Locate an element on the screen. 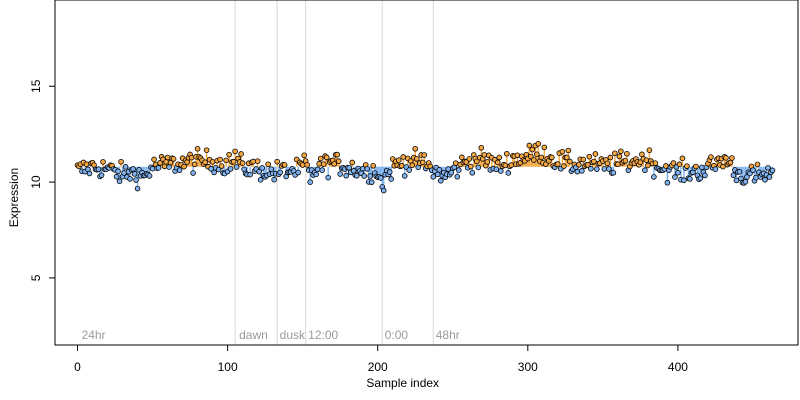  y-axis: 5 10 15 is located at coordinates (42, 180).